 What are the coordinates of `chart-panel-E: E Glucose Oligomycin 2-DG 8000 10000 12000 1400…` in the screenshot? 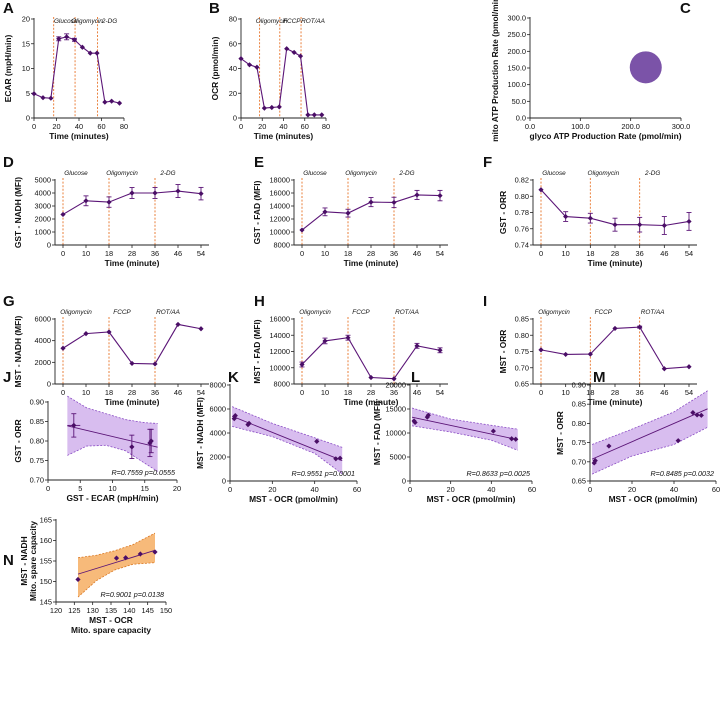 It's located at (350, 211).